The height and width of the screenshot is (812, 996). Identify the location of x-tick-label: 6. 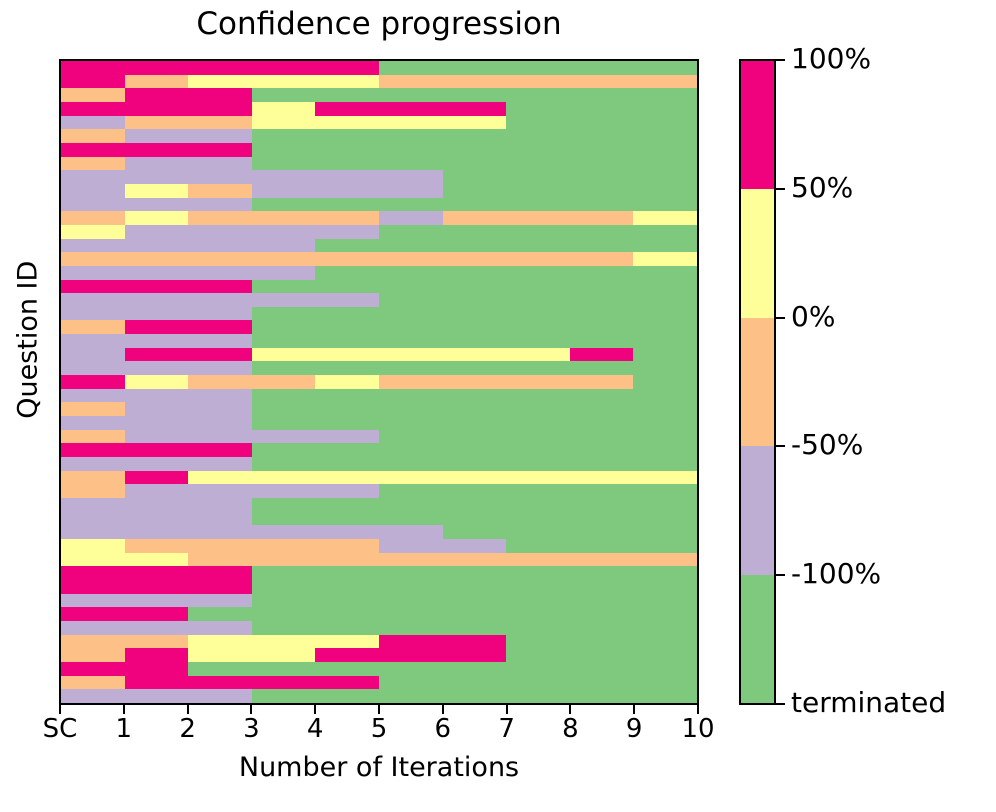
(443, 729).